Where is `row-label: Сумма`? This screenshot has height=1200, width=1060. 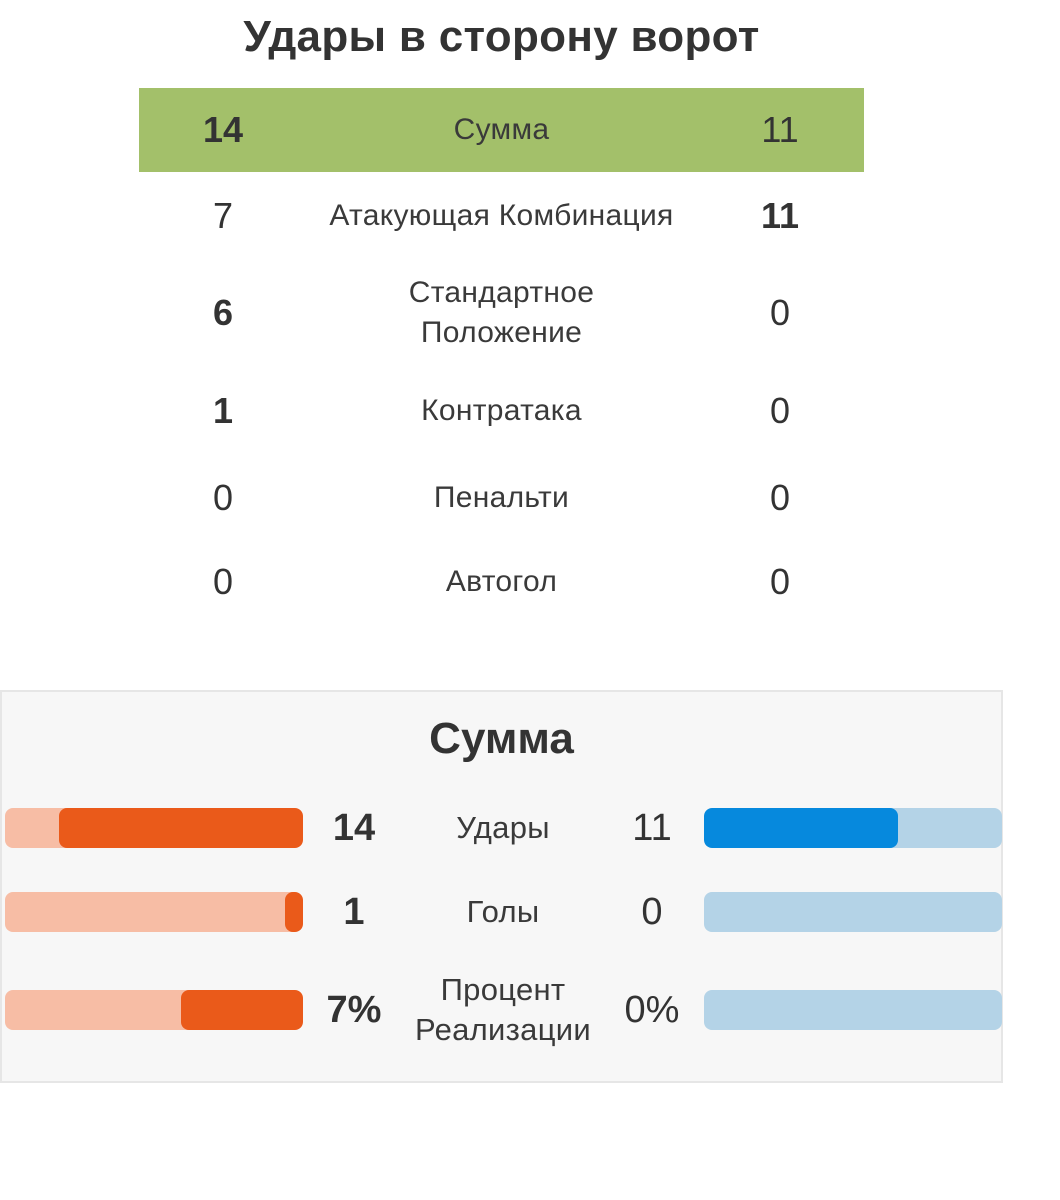 row-label: Сумма is located at coordinates (501, 129).